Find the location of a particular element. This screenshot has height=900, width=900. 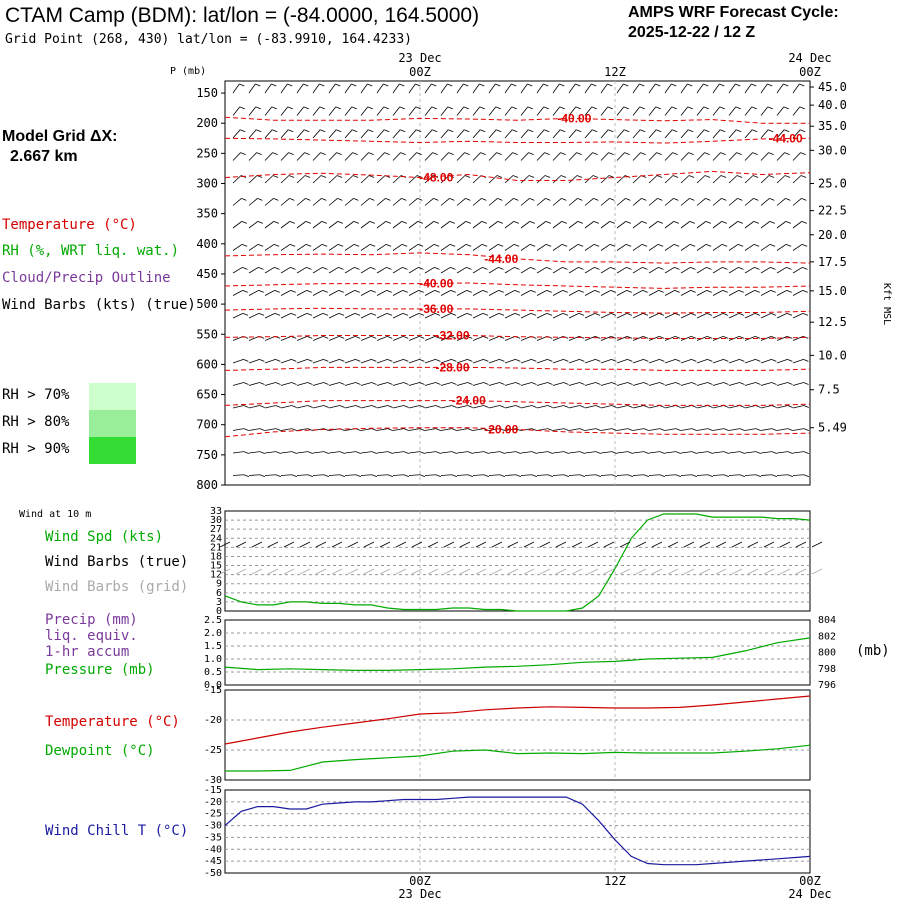

wind-chill-panel-ytick-label: -20 is located at coordinates (213, 802).